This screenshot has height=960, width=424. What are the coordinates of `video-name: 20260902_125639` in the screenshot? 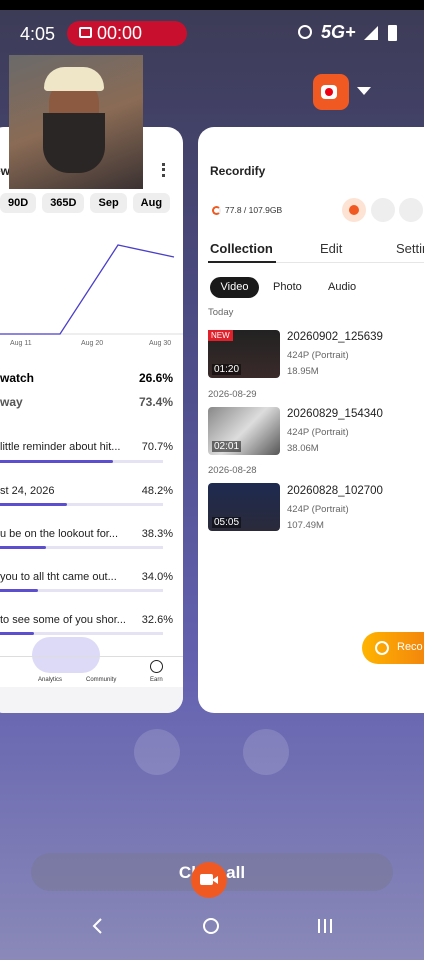 It's located at (335, 337).